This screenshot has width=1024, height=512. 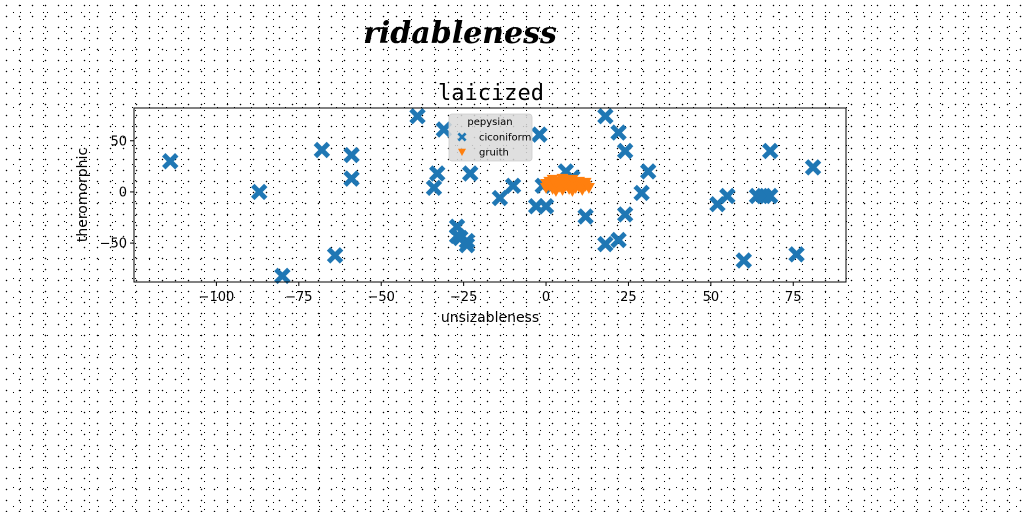 I want to click on figure-title: ridableness, so click(x=460, y=33).